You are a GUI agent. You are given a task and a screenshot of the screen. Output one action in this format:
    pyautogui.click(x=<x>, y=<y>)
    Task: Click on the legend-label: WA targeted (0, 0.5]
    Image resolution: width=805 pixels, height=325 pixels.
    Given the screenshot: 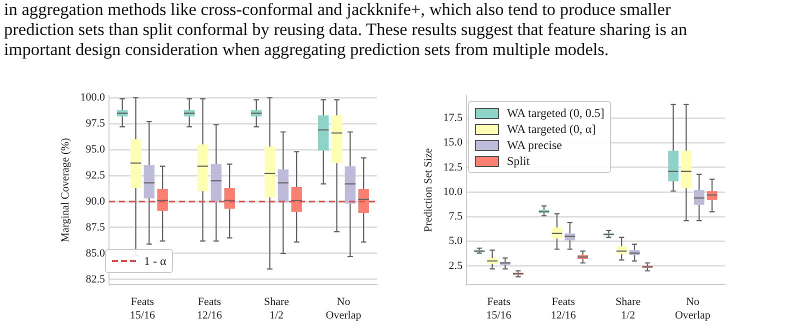 What is the action you would take?
    pyautogui.click(x=555, y=113)
    